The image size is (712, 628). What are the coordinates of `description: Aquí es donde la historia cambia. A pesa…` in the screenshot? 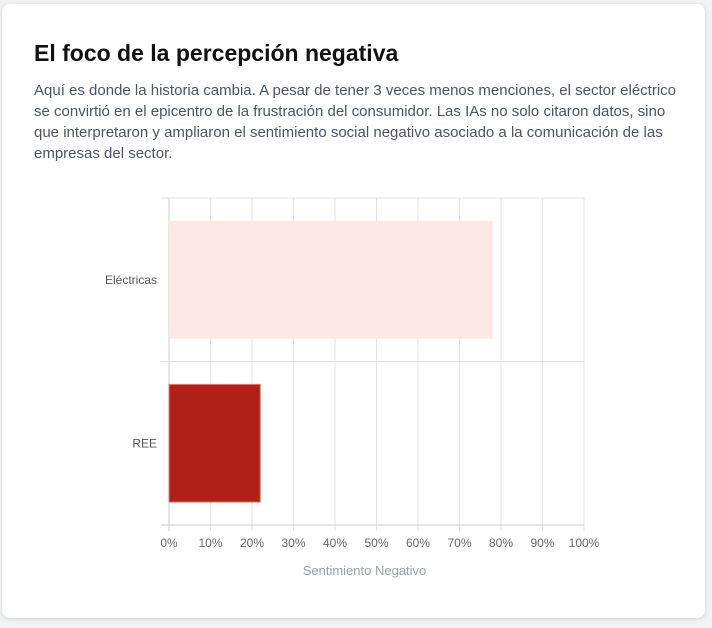 It's located at (355, 122).